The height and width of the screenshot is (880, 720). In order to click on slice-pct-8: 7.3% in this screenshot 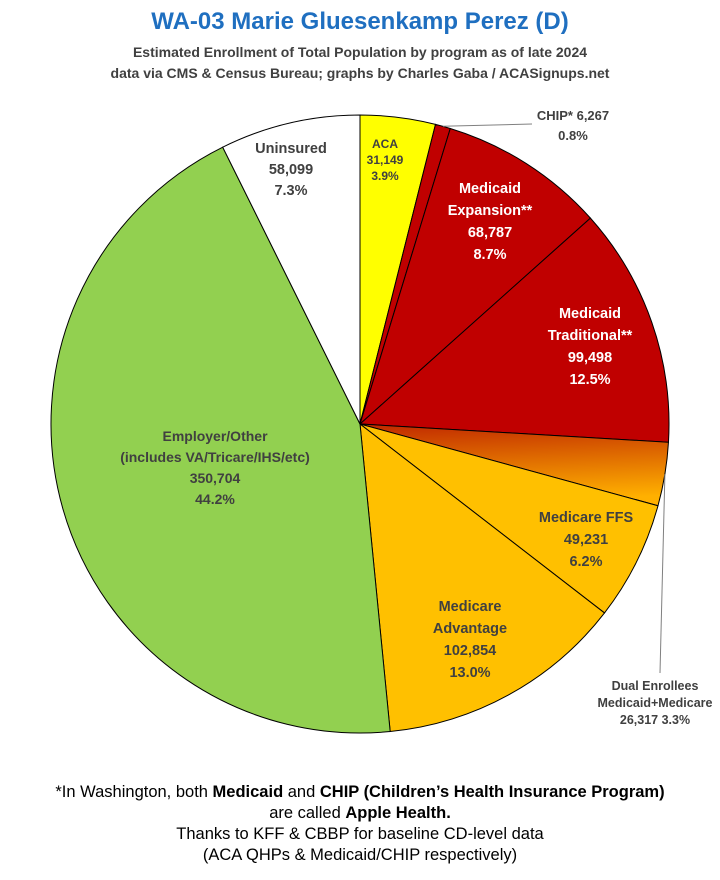, I will do `click(290, 191)`.